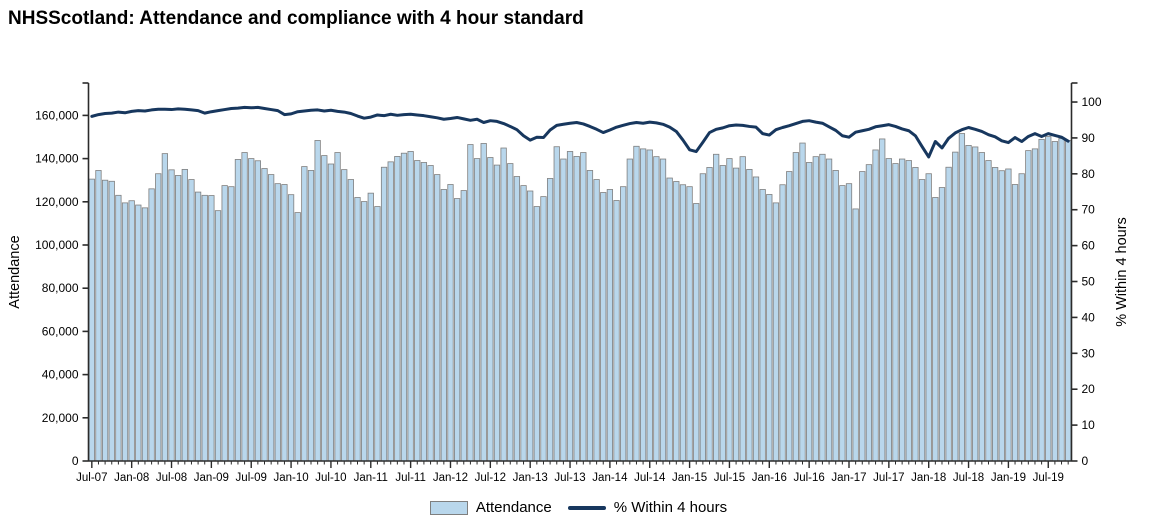 Image resolution: width=1157 pixels, height=530 pixels. I want to click on chart-legend: Attendance % Within 4 hours, so click(578, 507).